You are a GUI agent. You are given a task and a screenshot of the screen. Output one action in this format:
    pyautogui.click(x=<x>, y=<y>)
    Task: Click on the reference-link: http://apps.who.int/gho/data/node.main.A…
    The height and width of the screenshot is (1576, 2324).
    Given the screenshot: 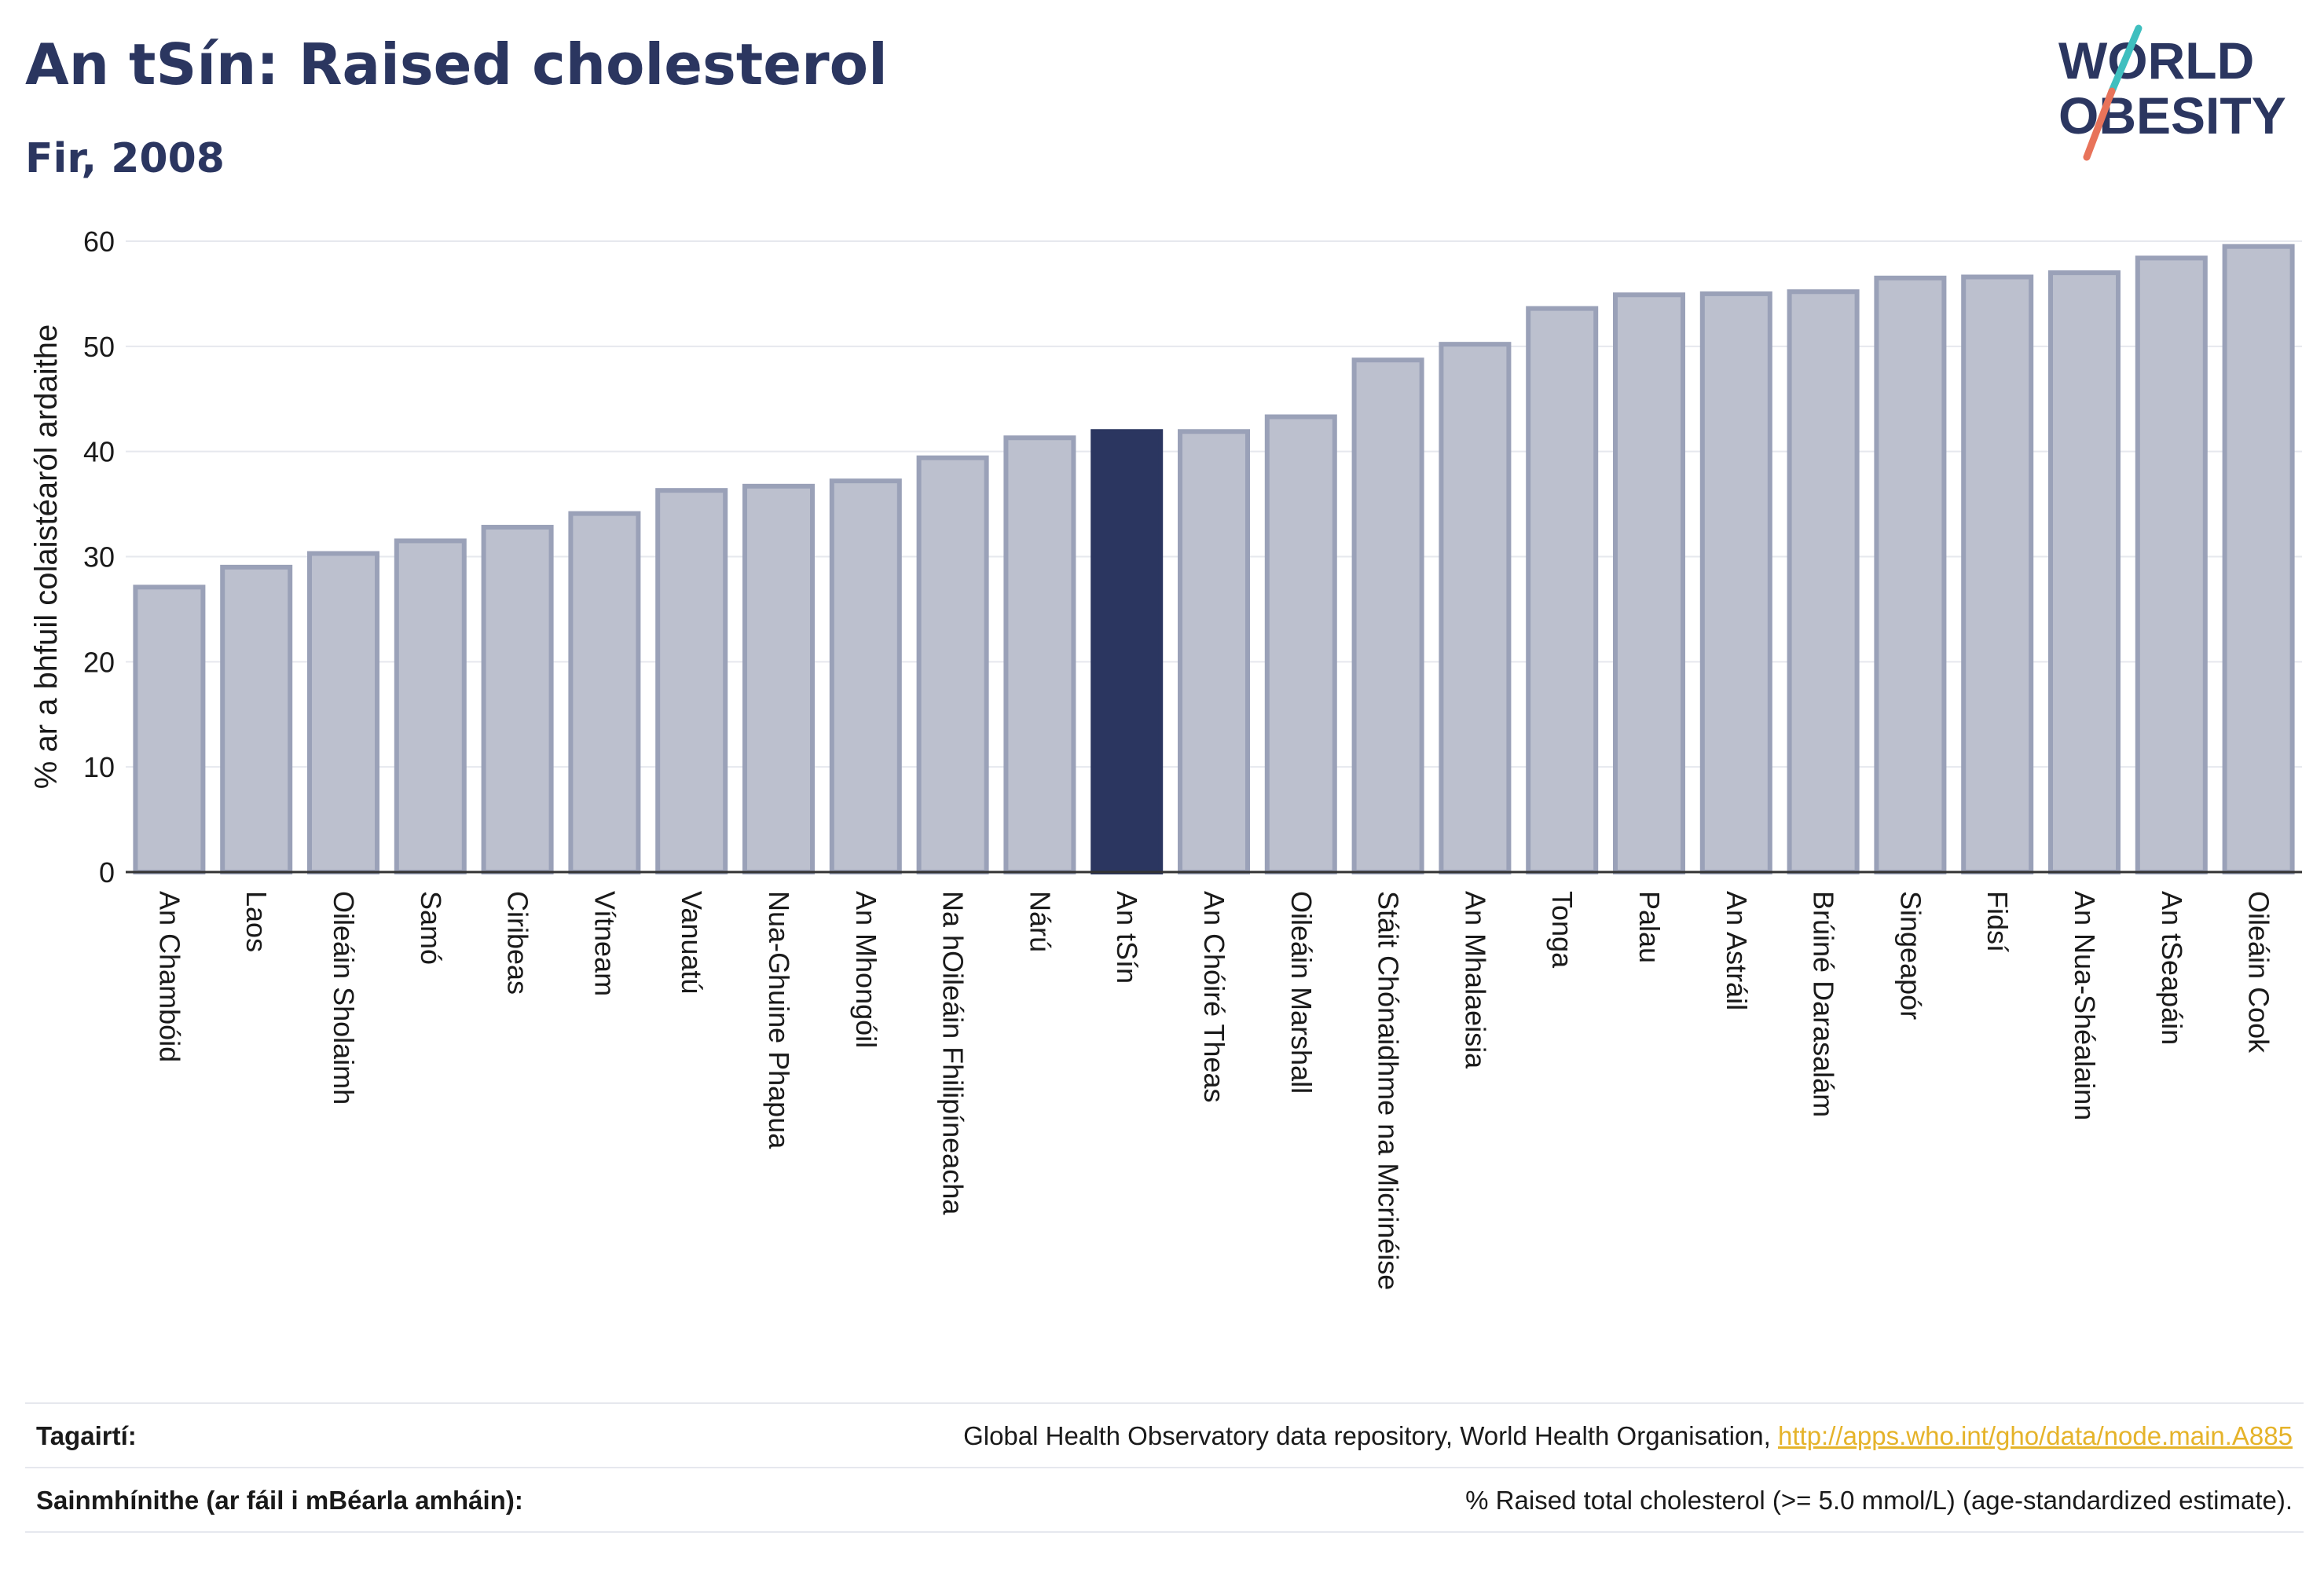 What is the action you would take?
    pyautogui.click(x=2035, y=1435)
    